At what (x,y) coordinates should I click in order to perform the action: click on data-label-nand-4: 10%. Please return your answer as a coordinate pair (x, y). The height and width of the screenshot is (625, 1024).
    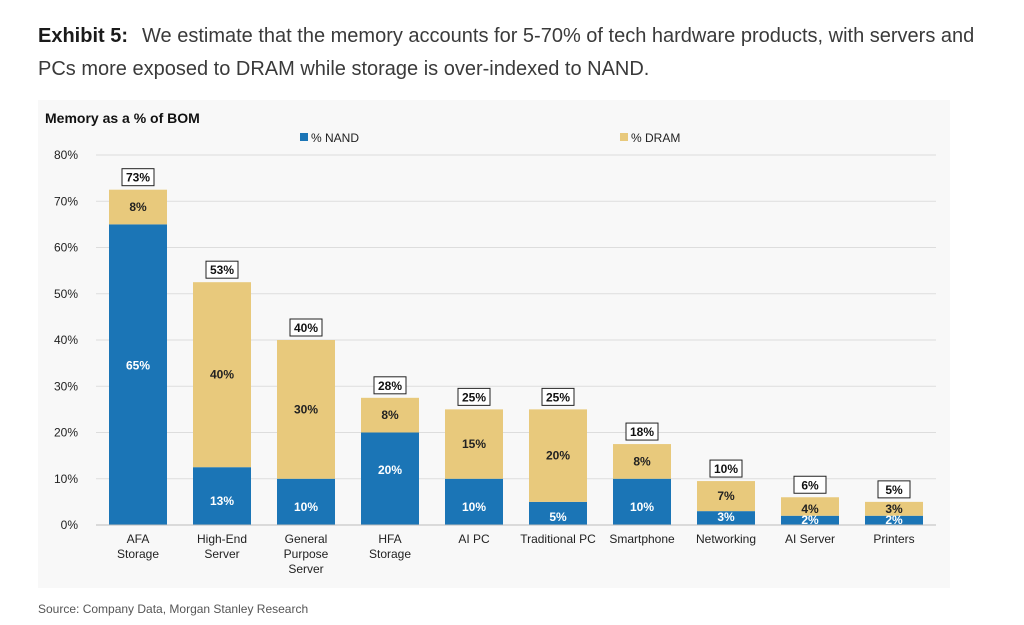
    Looking at the image, I should click on (474, 507).